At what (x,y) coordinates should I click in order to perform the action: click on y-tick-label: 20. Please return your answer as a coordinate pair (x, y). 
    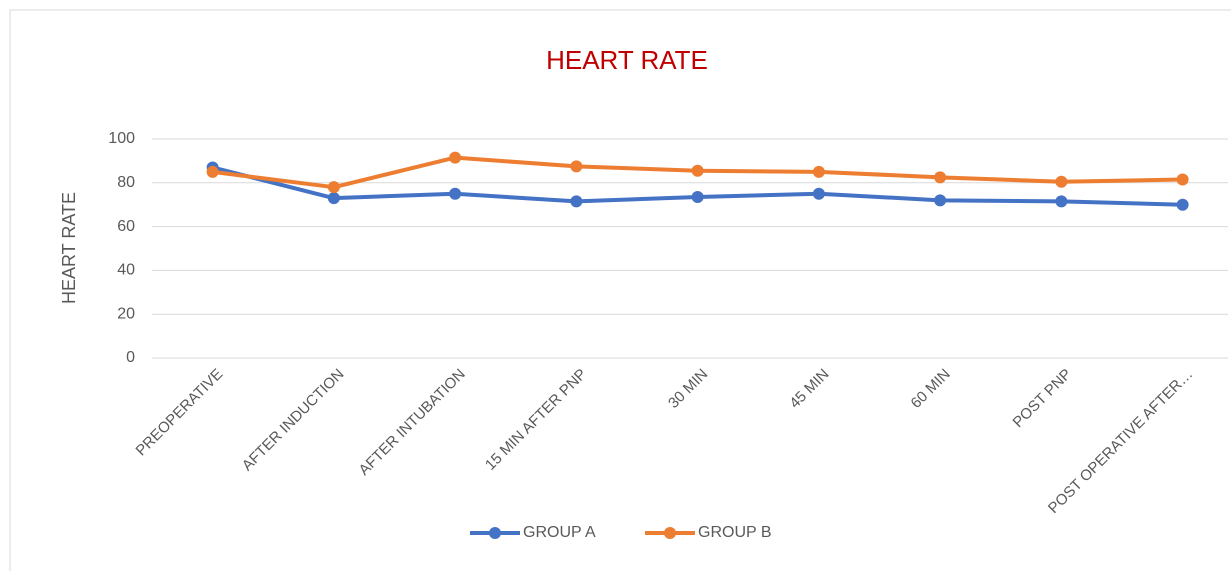
    Looking at the image, I should click on (126, 313).